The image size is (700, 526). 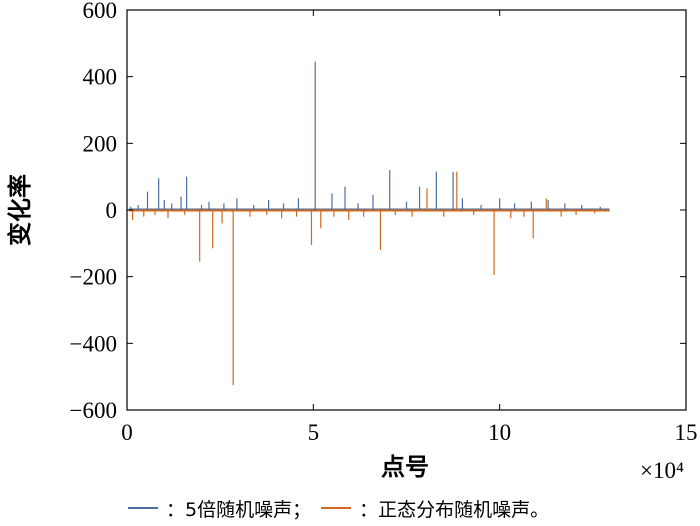 I want to click on y-tick-label: 400, so click(x=100, y=77).